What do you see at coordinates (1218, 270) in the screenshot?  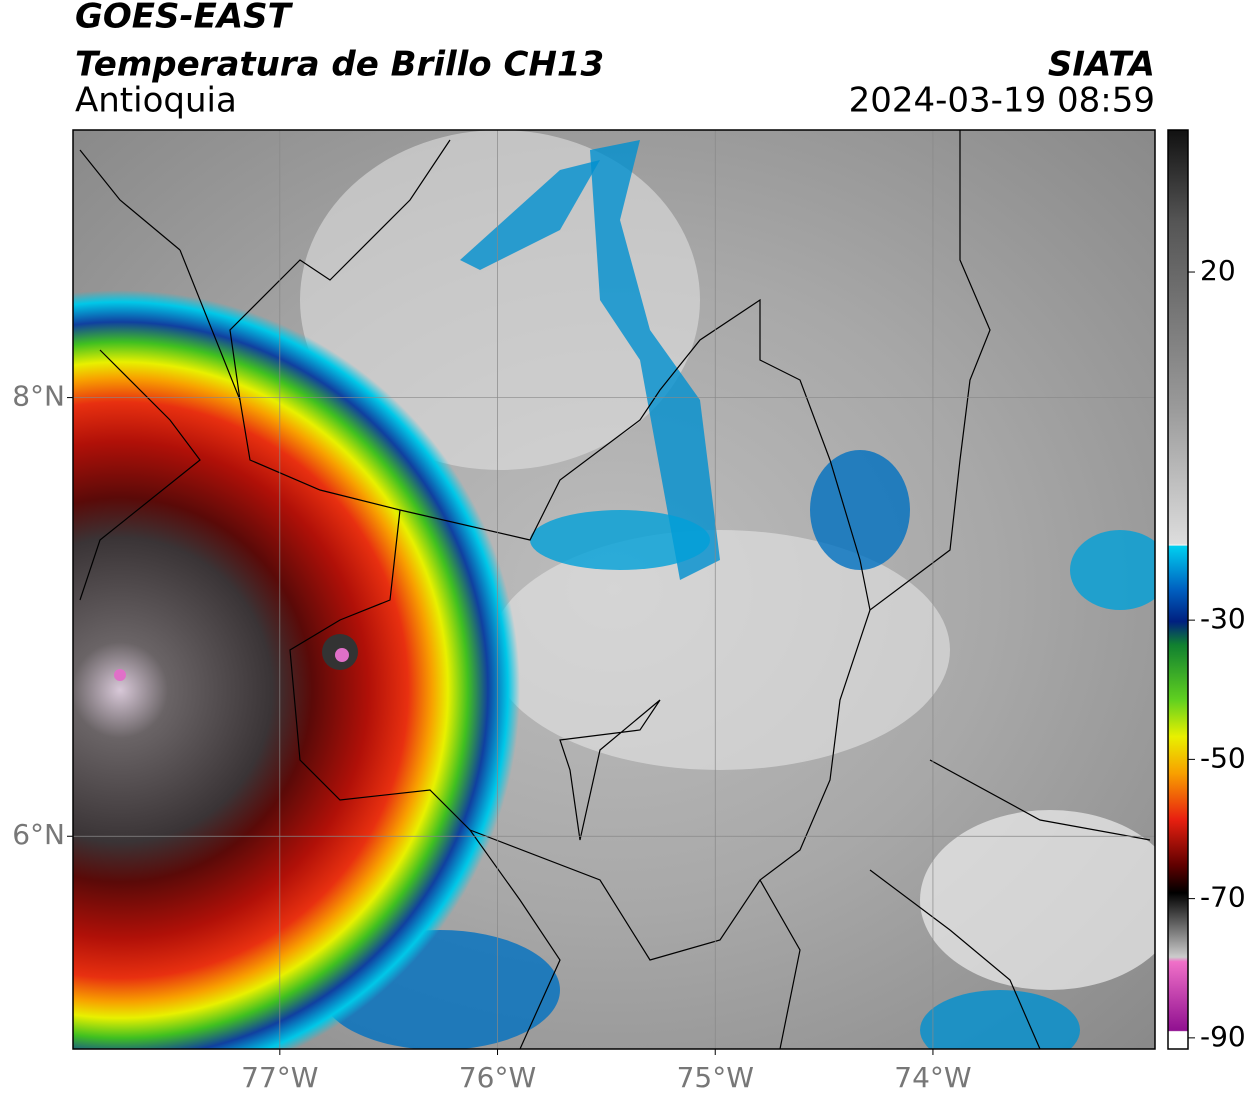 I see `colorbar-tick-label: 20` at bounding box center [1218, 270].